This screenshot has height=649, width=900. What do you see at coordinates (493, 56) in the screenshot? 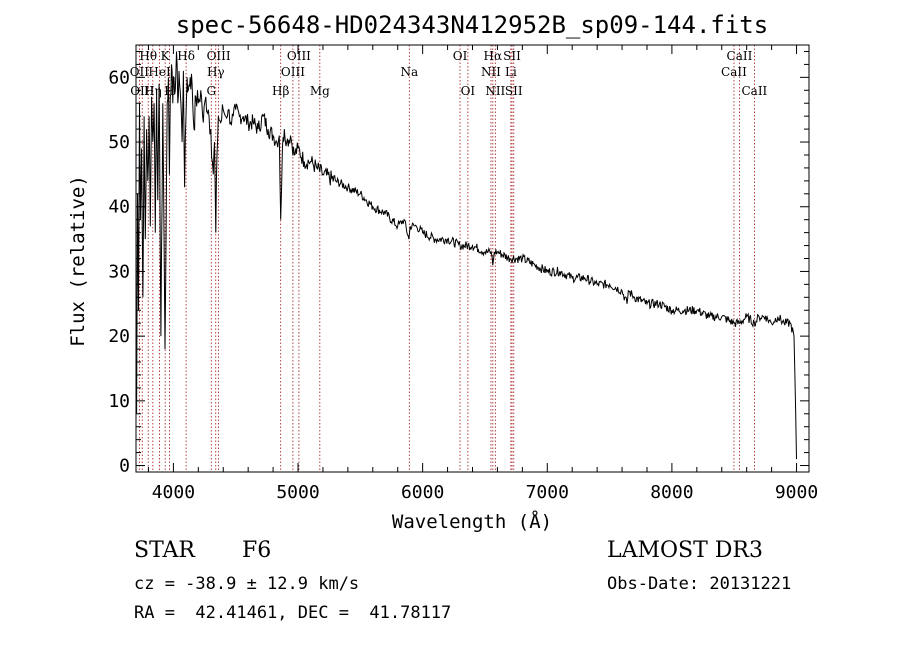
I see `line-label: Hα` at bounding box center [493, 56].